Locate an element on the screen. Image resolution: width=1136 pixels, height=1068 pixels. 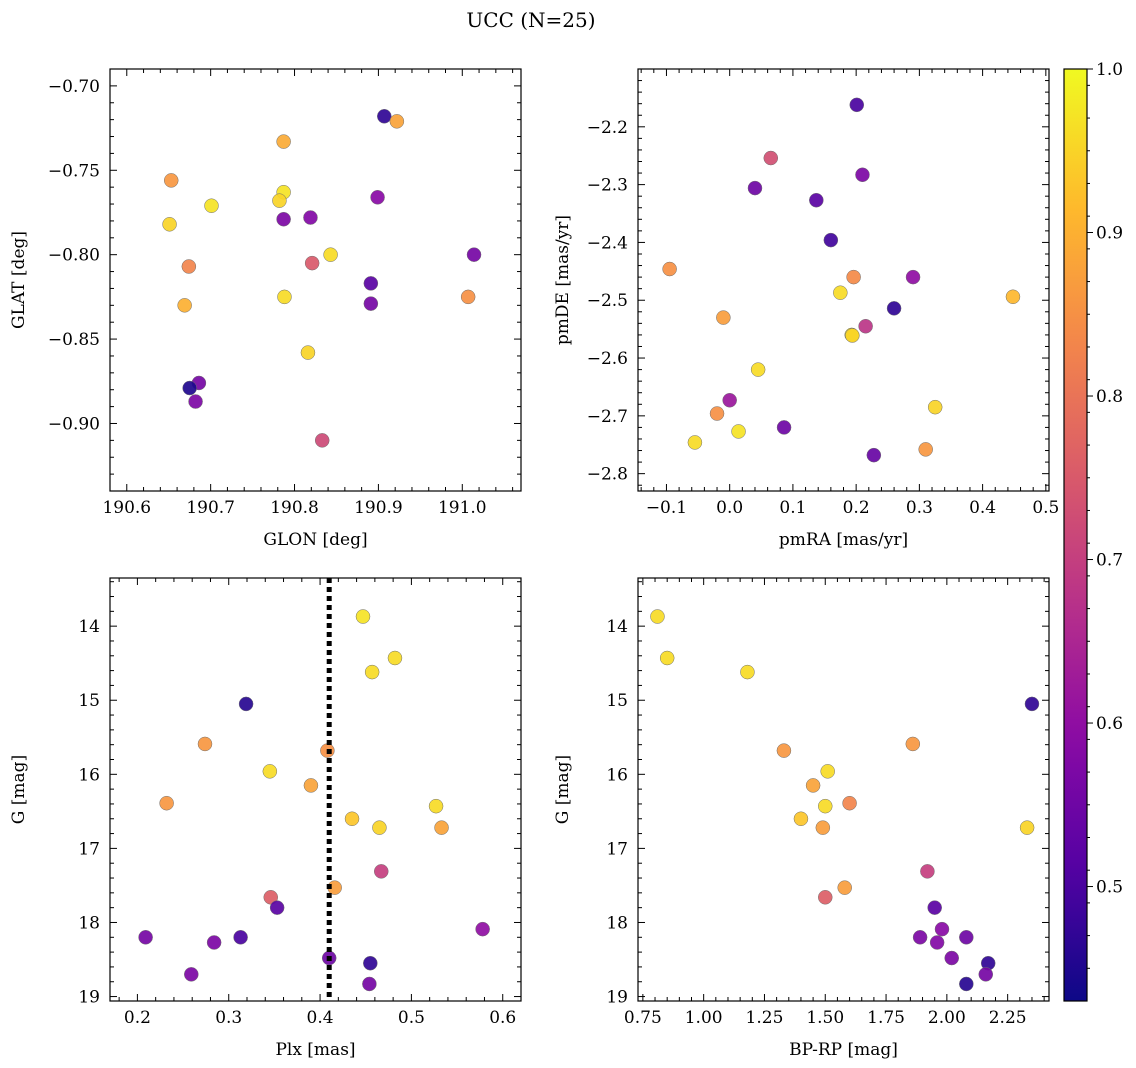
x-tick-label: 0.1 is located at coordinates (792, 508).